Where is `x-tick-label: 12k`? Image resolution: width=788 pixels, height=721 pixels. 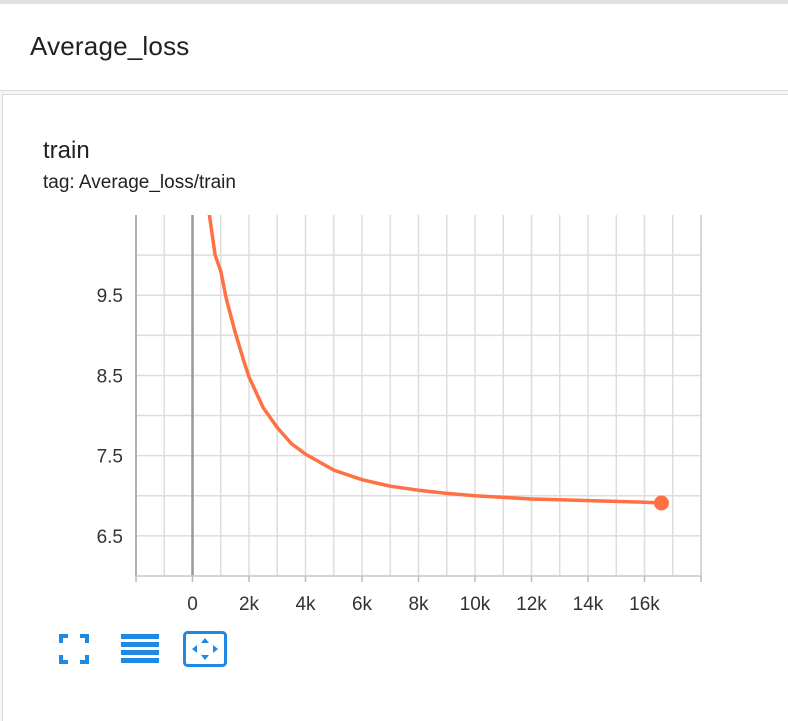 x-tick-label: 12k is located at coordinates (531, 604).